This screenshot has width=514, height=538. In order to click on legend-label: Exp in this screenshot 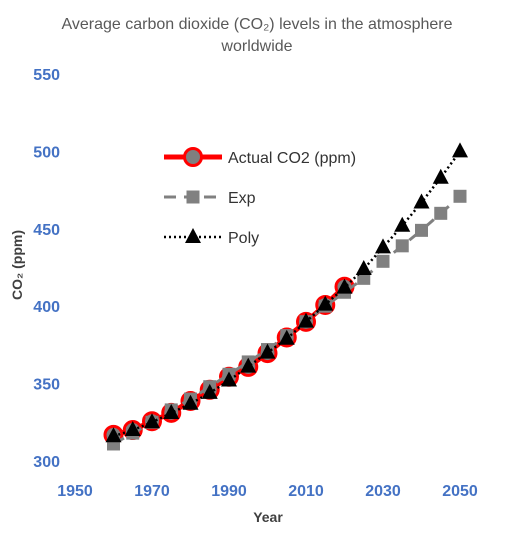, I will do `click(242, 198)`.